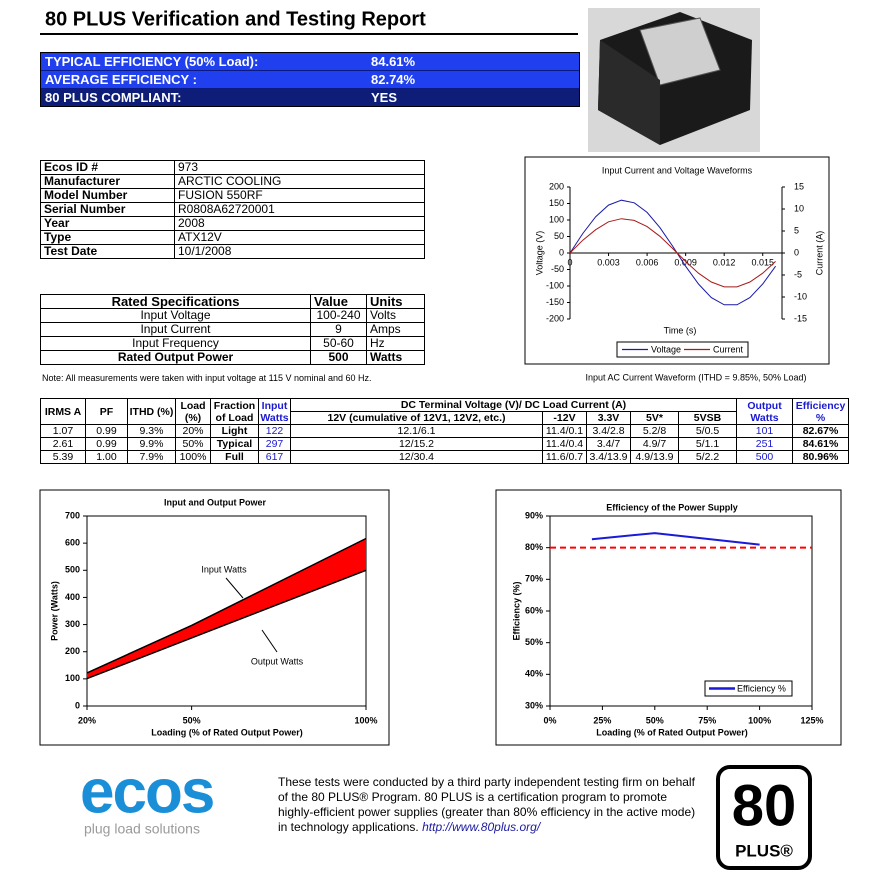 The height and width of the screenshot is (875, 885). What do you see at coordinates (534, 547) in the screenshot?
I see `y-tick-label: 80%` at bounding box center [534, 547].